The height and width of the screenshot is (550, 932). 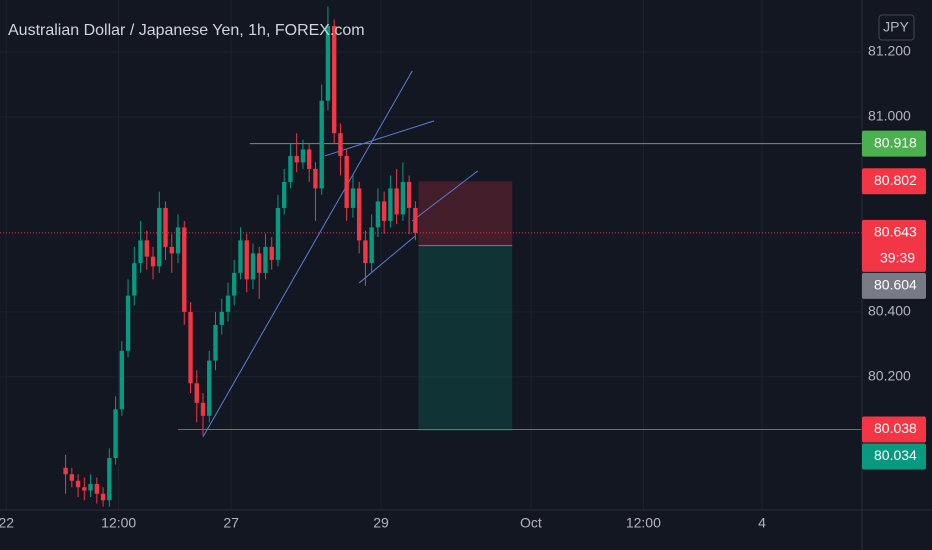 What do you see at coordinates (531, 523) in the screenshot?
I see `x-tick-label: Oct` at bounding box center [531, 523].